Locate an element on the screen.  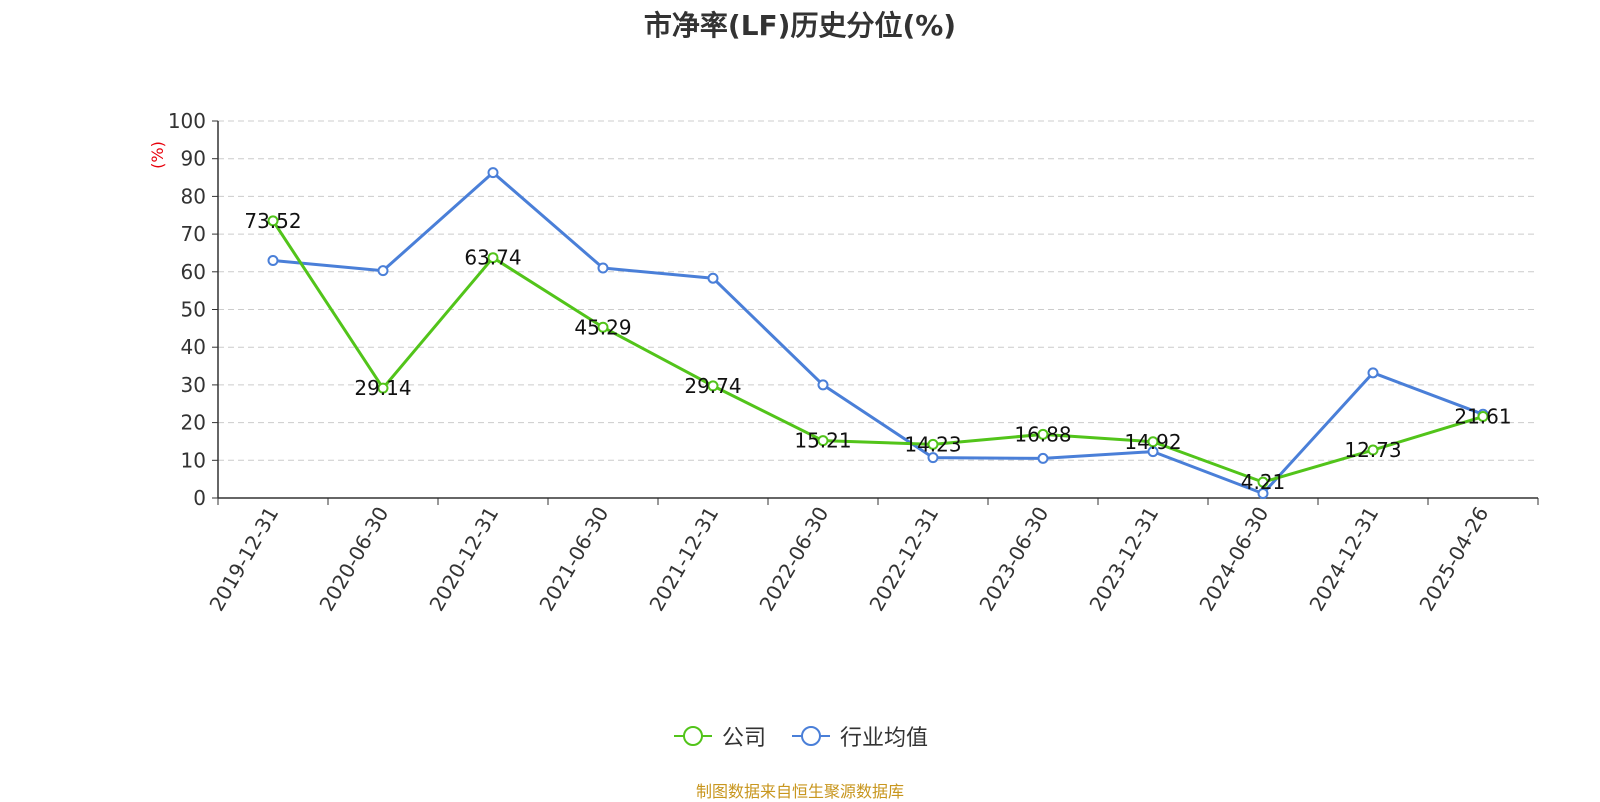
x-tick-label: 2022-12-31 is located at coordinates (903, 559).